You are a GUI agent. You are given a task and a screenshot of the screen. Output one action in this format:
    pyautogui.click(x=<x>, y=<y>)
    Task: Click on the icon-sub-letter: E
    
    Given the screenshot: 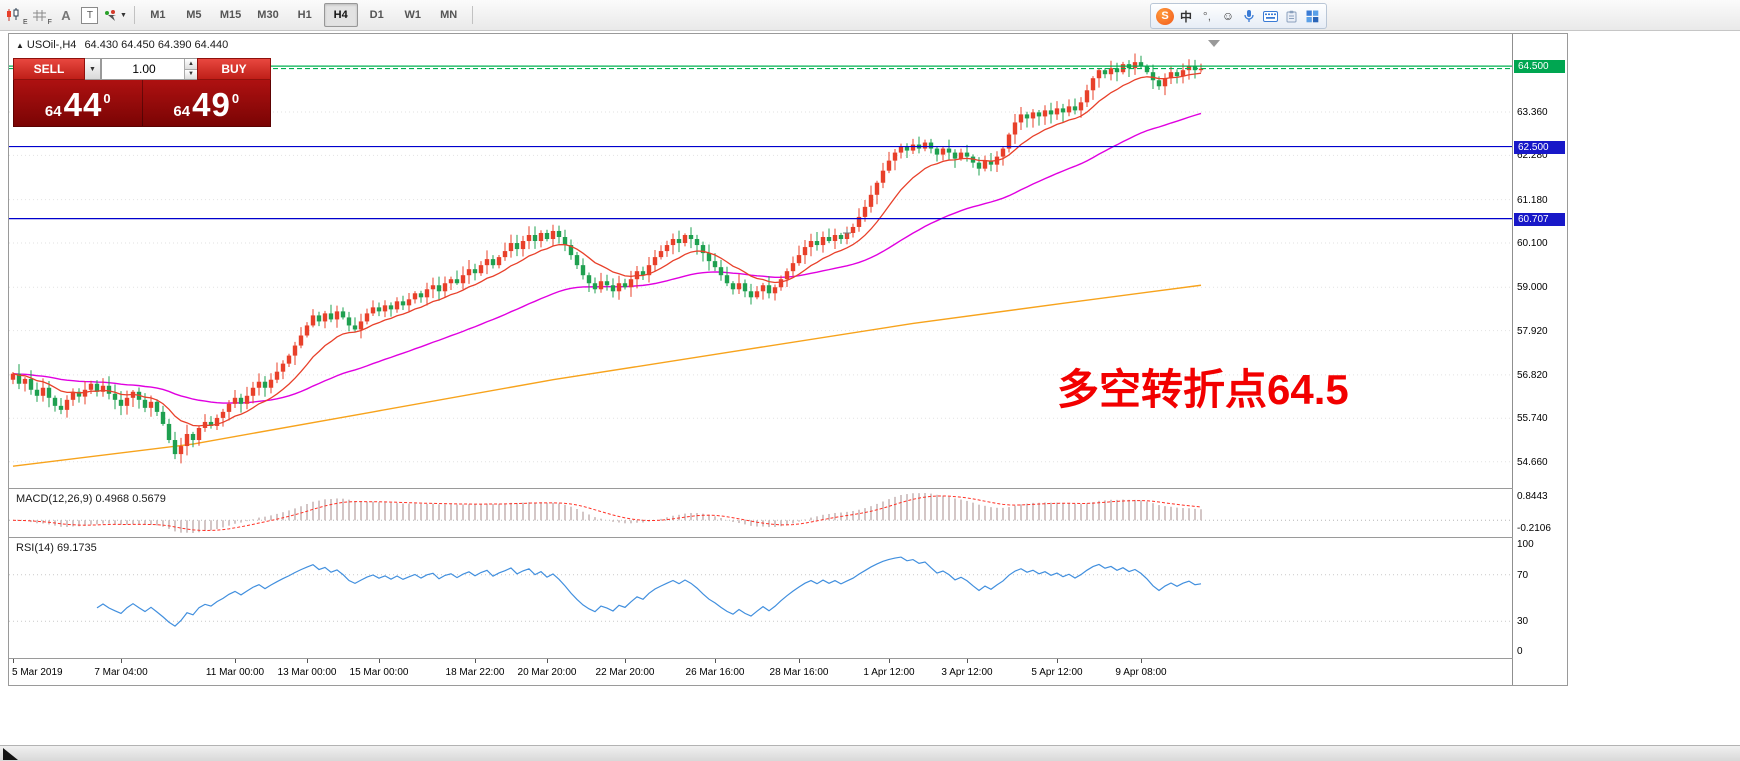 What is the action you would take?
    pyautogui.click(x=25, y=22)
    